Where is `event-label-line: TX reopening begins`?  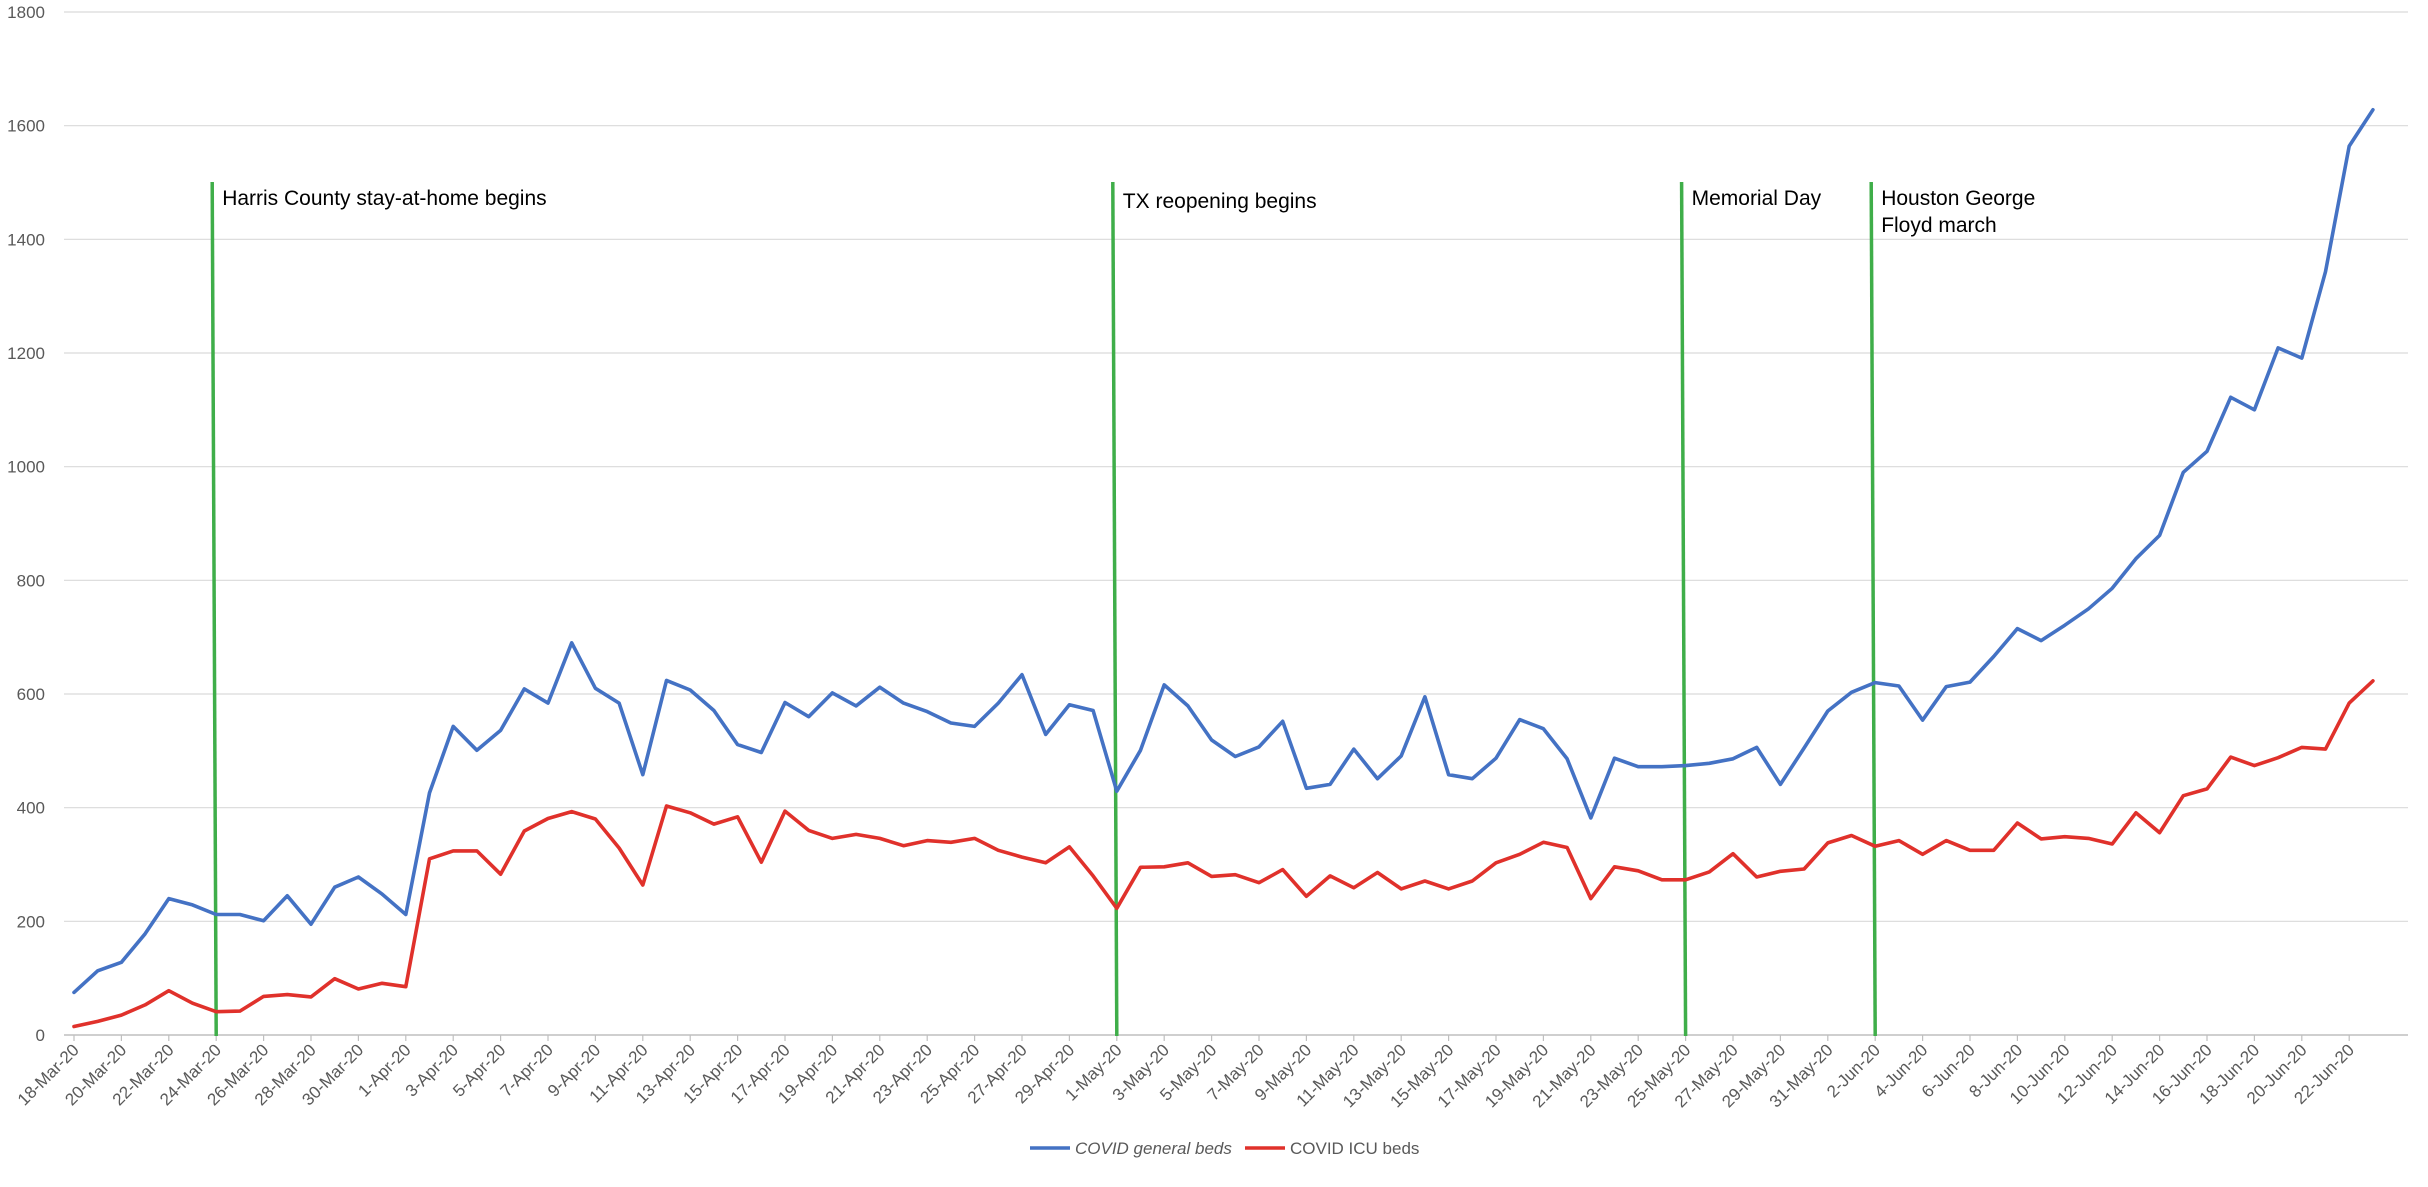
event-label-line: TX reopening begins is located at coordinates (1220, 201).